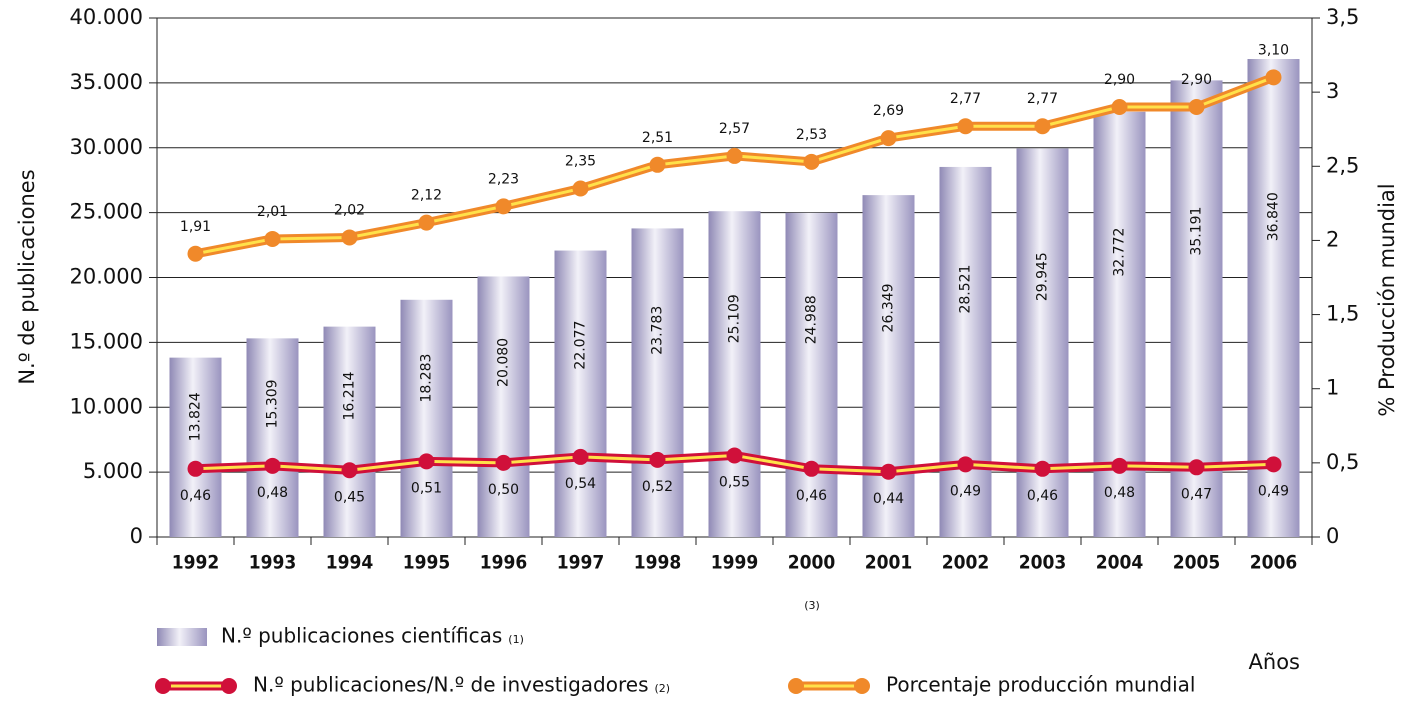 The image size is (1407, 703). What do you see at coordinates (106, 212) in the screenshot?
I see `y-tick-label: 25.000` at bounding box center [106, 212].